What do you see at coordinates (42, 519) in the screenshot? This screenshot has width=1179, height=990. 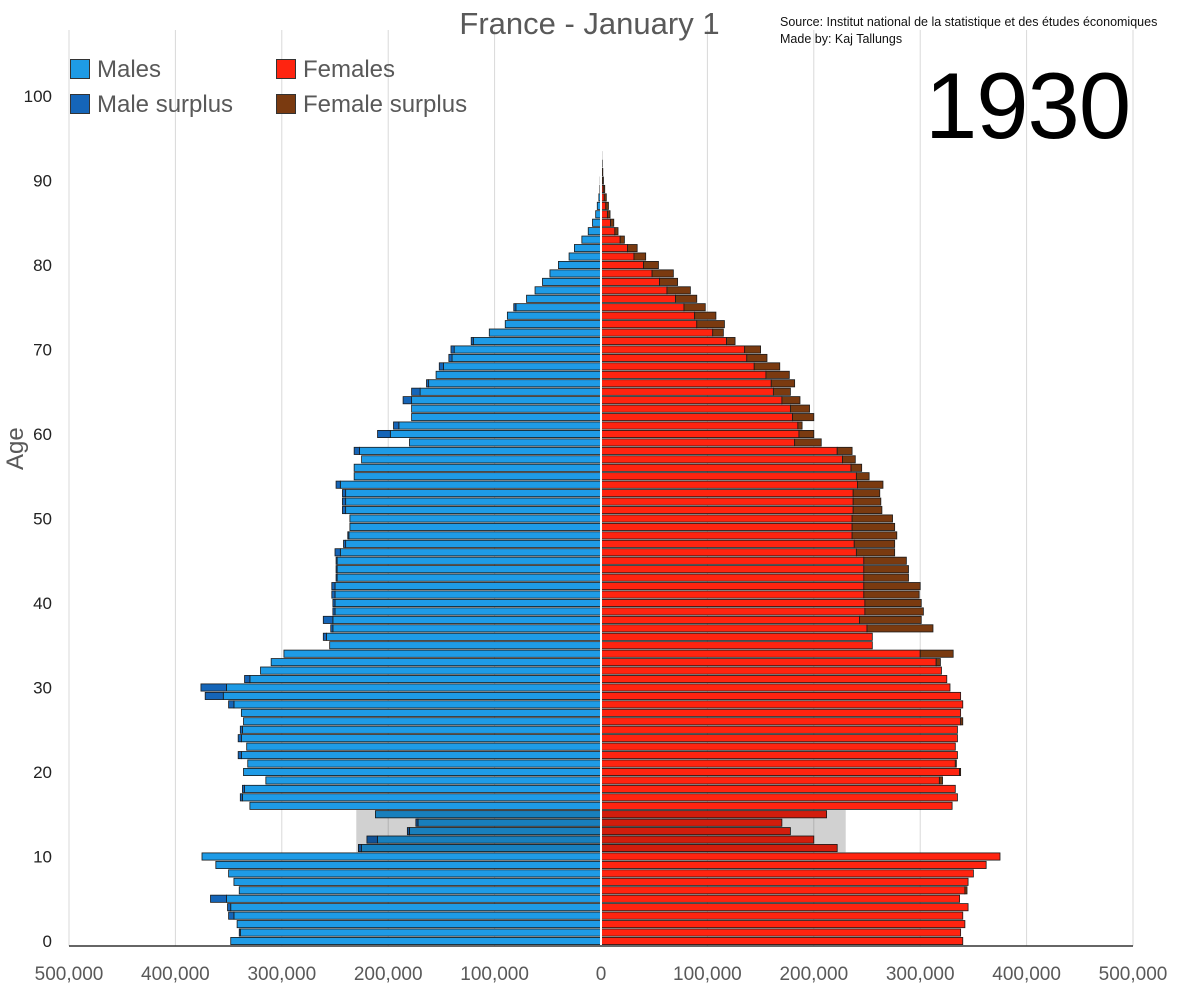 I see `y-tick-label: 50` at bounding box center [42, 519].